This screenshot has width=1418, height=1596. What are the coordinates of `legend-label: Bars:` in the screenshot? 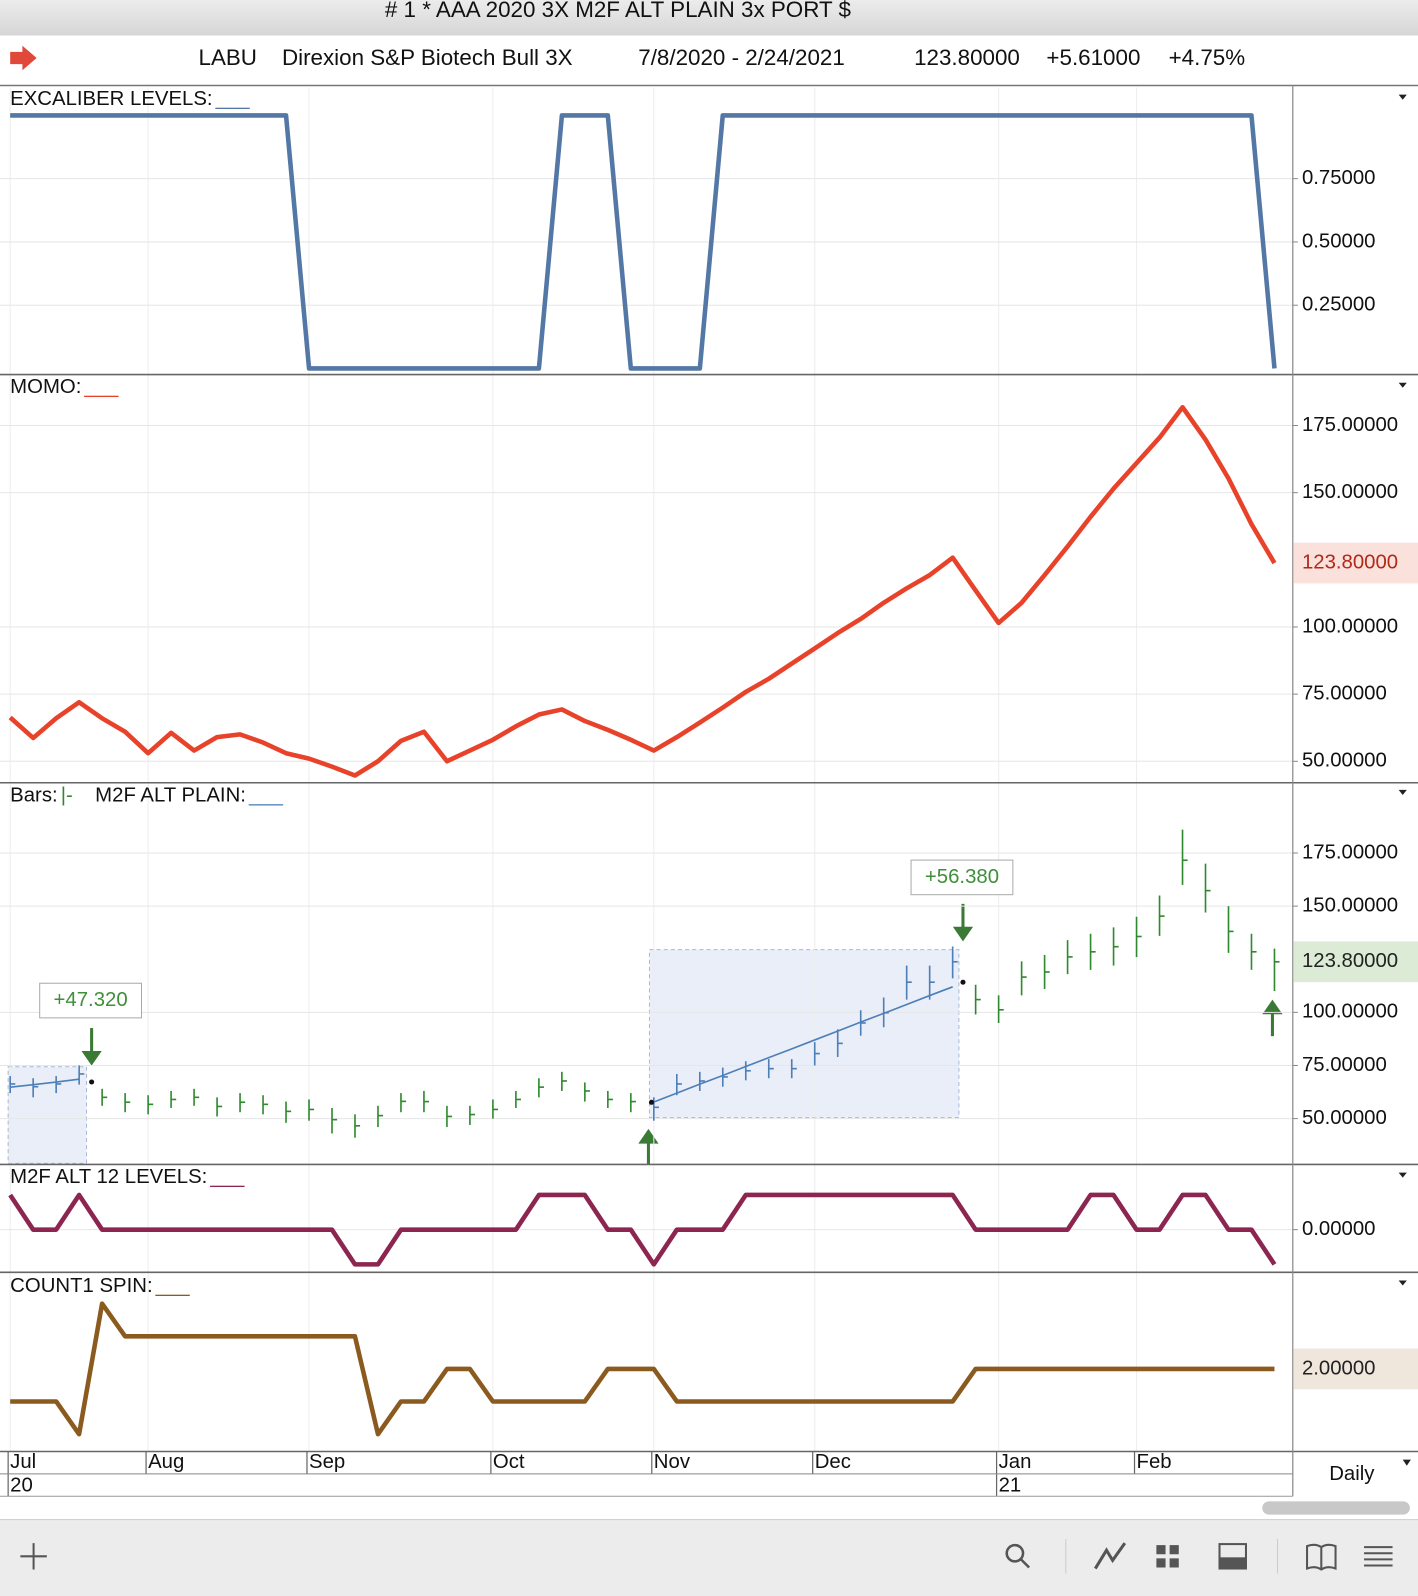 It's located at (33, 795).